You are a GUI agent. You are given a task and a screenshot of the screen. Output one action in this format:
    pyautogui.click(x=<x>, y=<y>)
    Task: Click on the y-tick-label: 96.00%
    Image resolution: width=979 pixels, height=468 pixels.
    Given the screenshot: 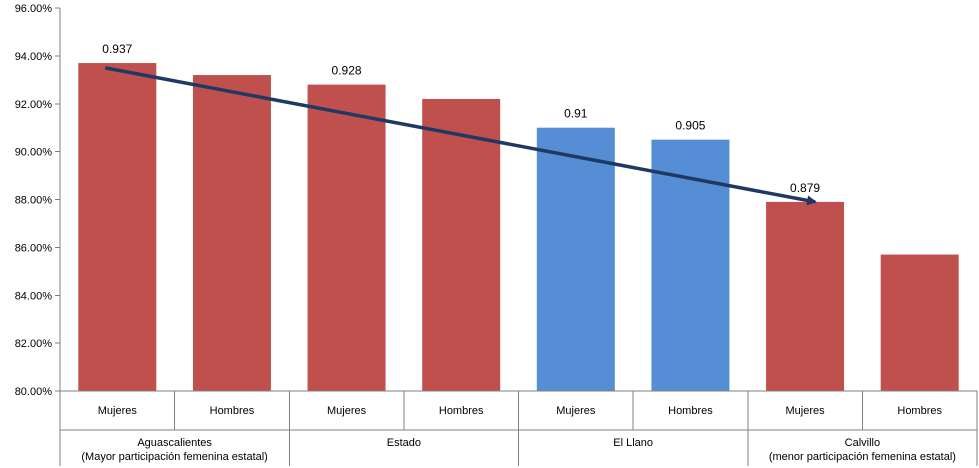 What is the action you would take?
    pyautogui.click(x=34, y=9)
    